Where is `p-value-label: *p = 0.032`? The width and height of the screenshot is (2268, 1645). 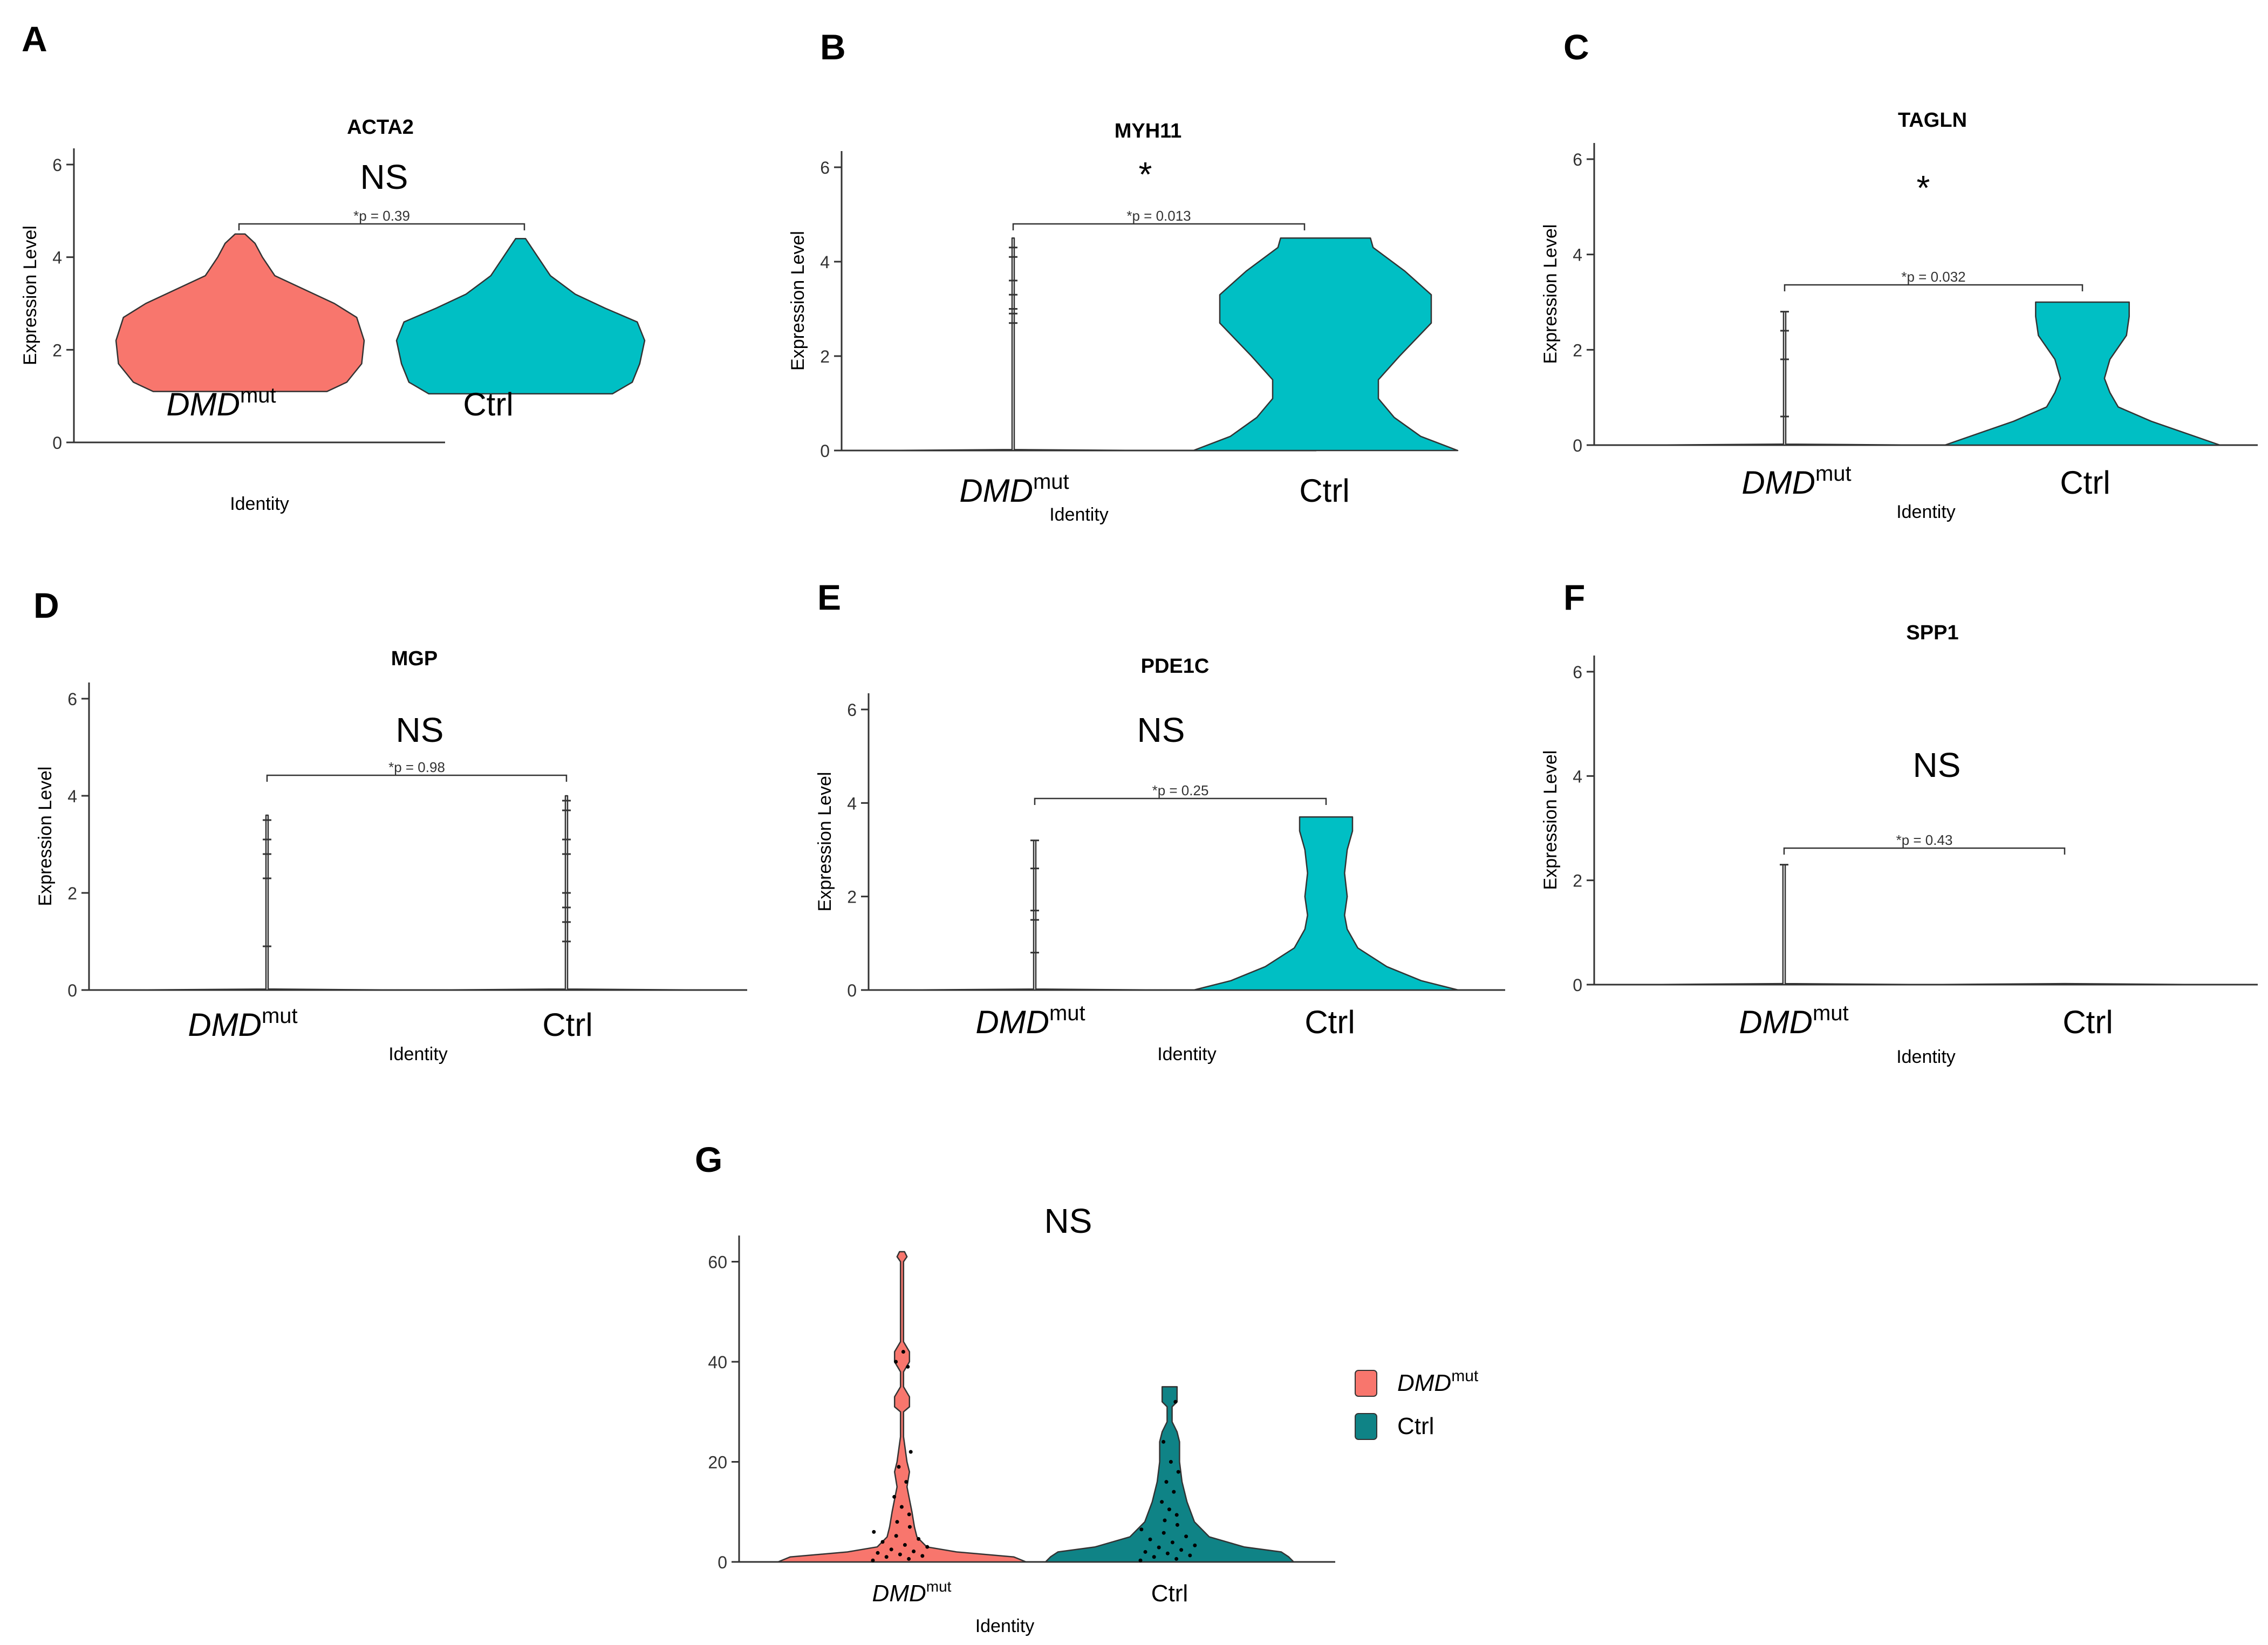 p-value-label: *p = 0.032 is located at coordinates (1933, 277).